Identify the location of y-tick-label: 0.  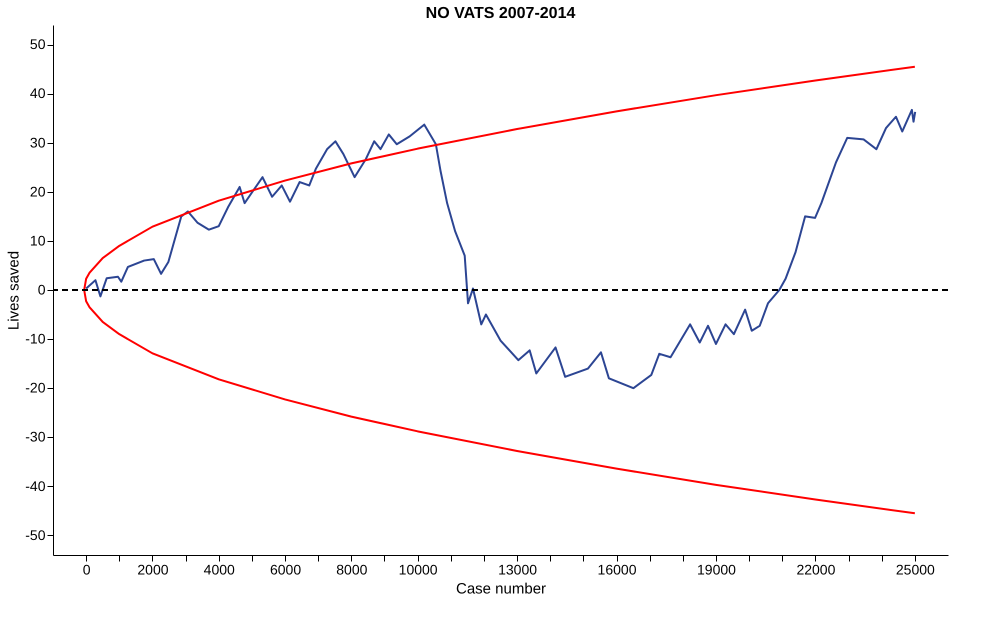
(42, 290).